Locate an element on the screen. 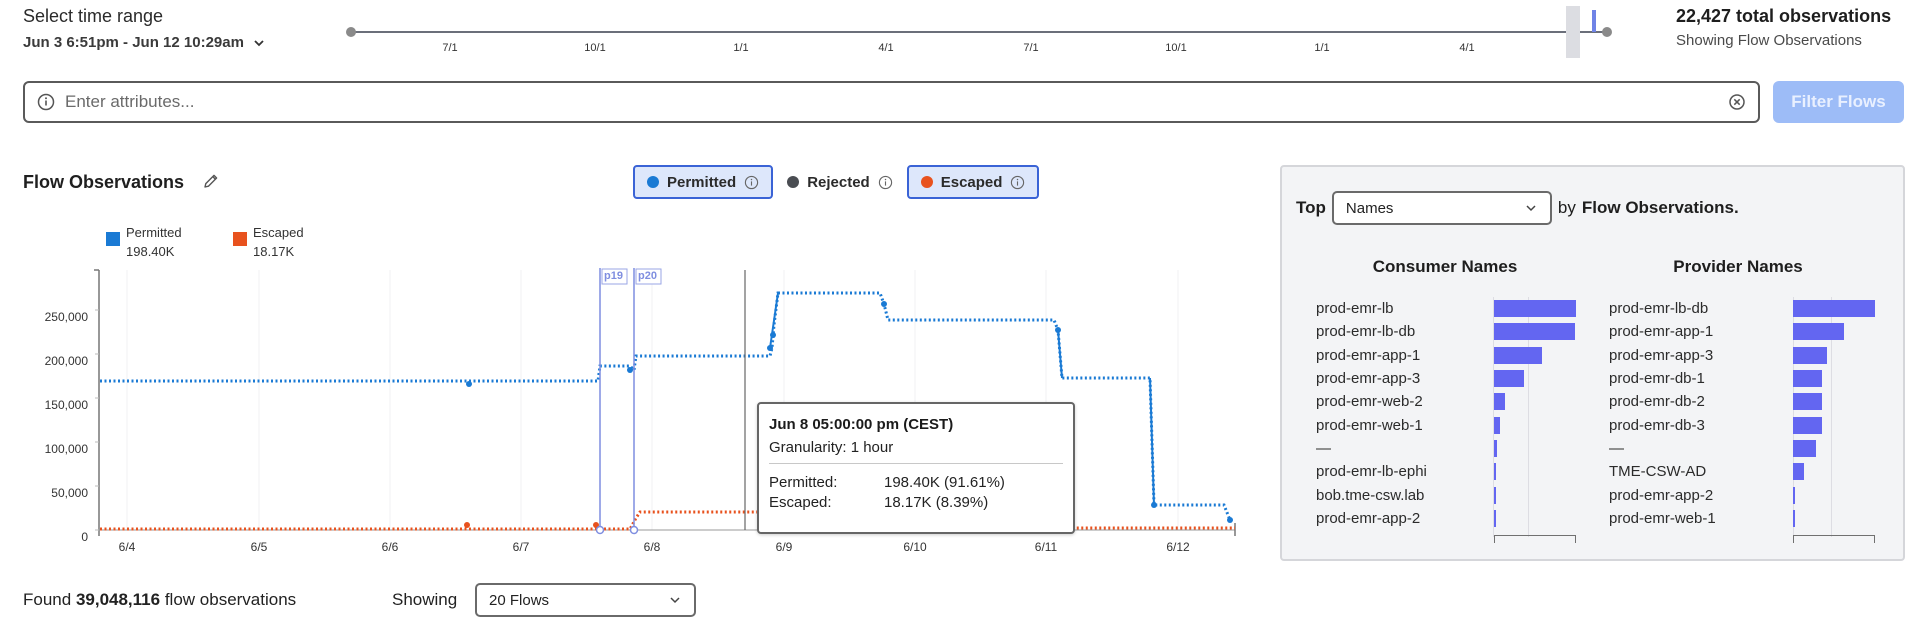  legend-label: Permitted is located at coordinates (154, 232).